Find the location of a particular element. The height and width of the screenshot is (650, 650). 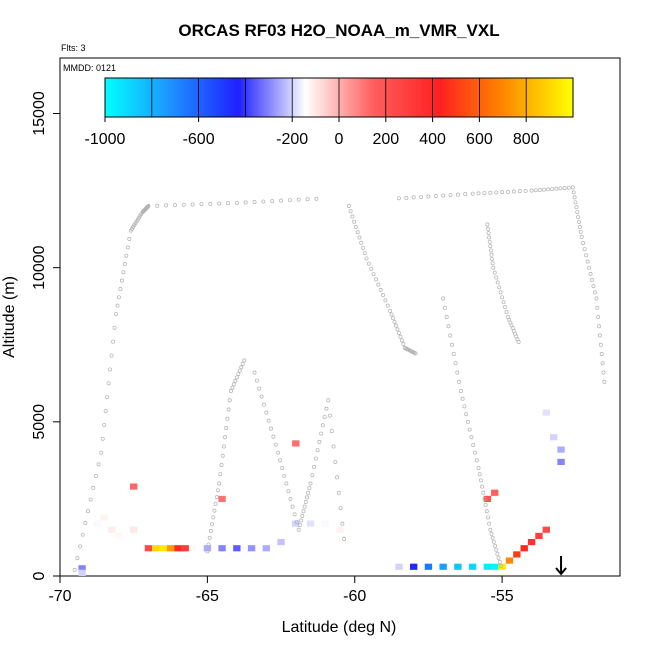

y-tick-label: 0 is located at coordinates (39, 575).